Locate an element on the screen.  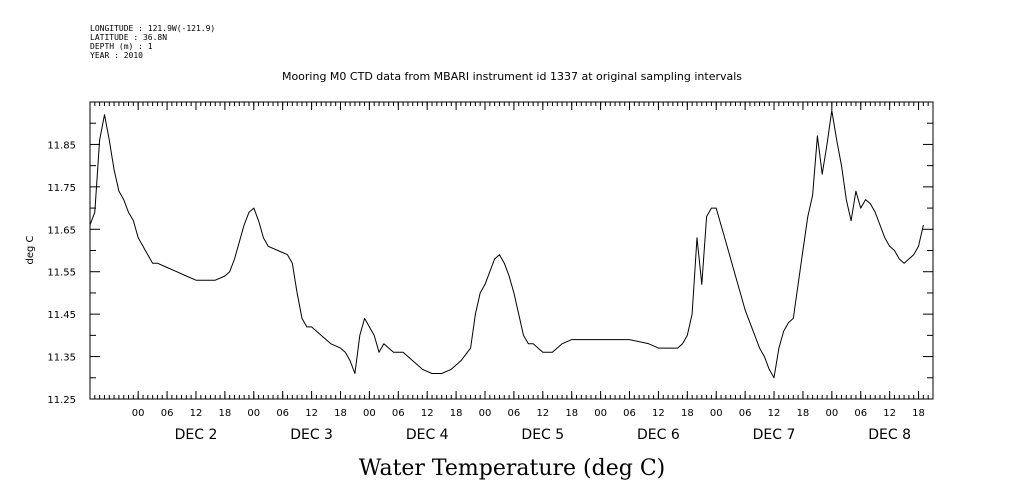
y-tick-label: 11.85 is located at coordinates (61, 145).